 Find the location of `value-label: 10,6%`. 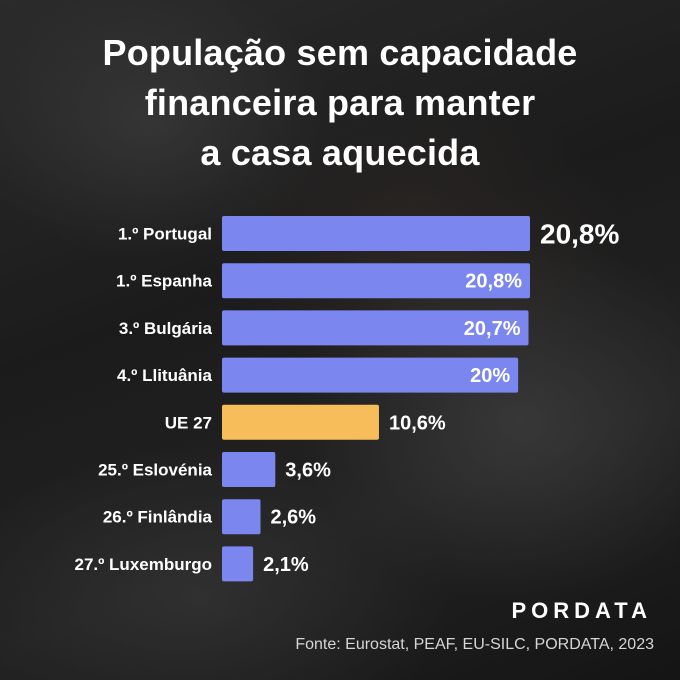

value-label: 10,6% is located at coordinates (417, 423).